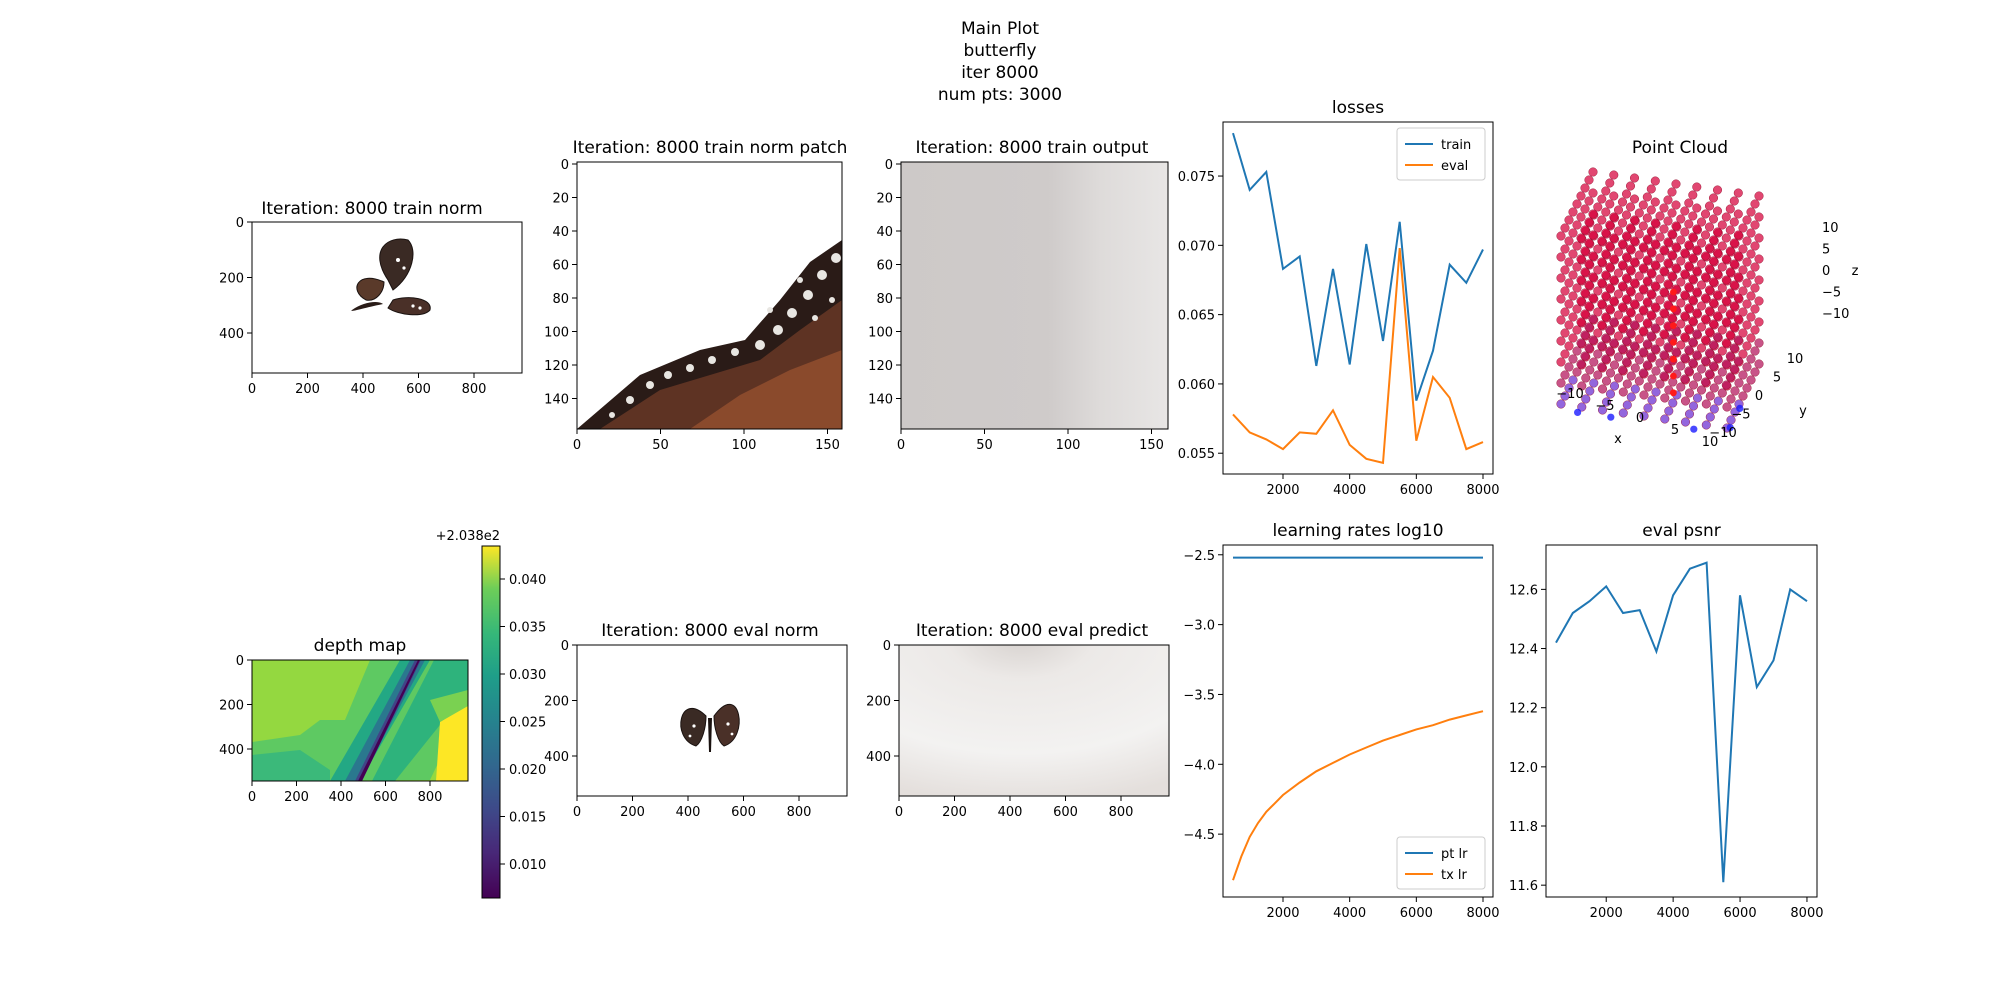 Image resolution: width=2000 pixels, height=1000 pixels. I want to click on suptitle-line-3: iter 8000, so click(1000, 73).